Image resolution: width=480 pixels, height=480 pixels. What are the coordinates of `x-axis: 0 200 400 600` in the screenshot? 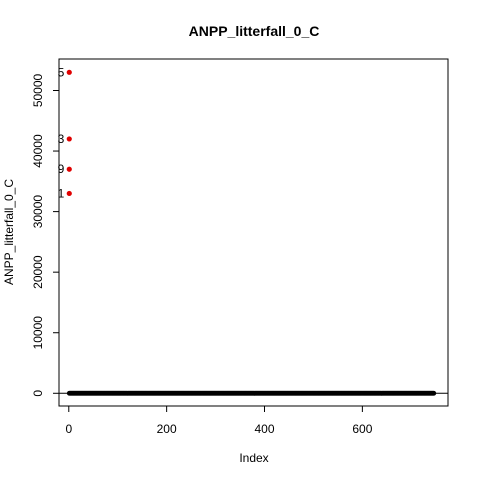 It's located at (219, 420).